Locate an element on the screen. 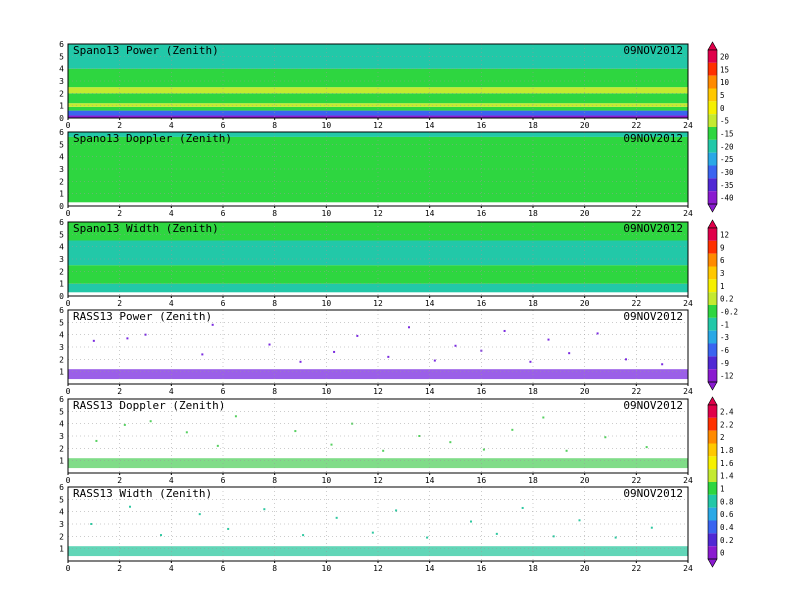  colorbar-tick-label: -20 is located at coordinates (727, 146).